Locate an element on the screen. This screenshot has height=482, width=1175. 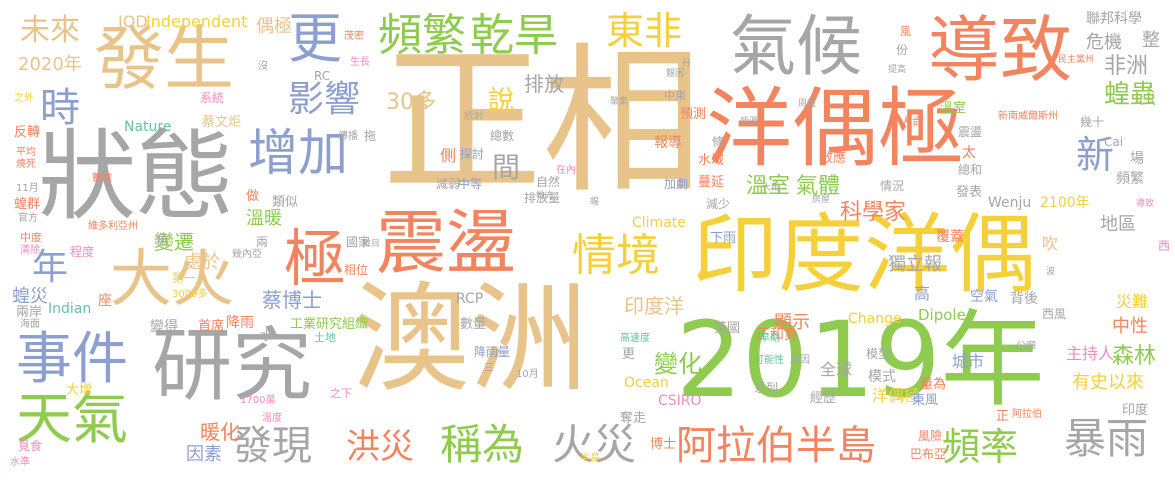
word-cloud-word: 增加 is located at coordinates (298, 153).